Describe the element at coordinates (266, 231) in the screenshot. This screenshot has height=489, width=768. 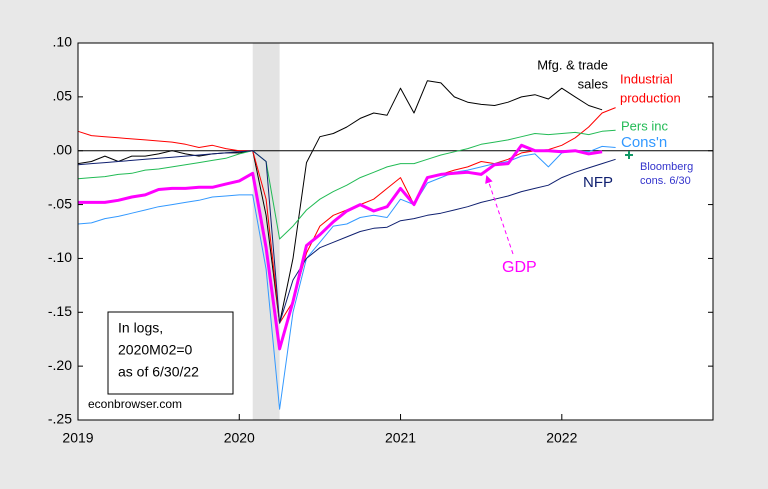
I see `recession-shade` at that location.